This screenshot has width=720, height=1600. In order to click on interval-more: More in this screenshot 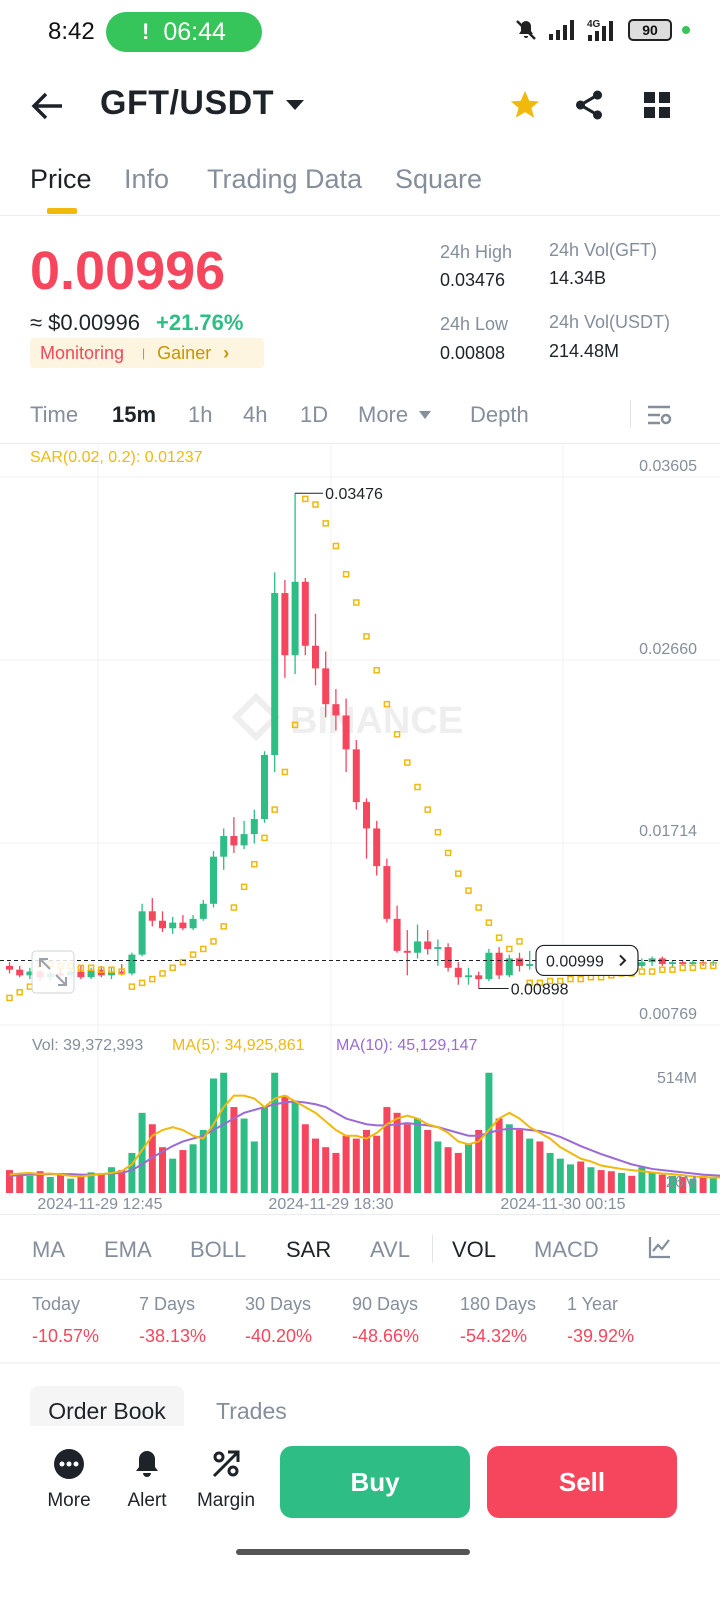, I will do `click(383, 414)`.